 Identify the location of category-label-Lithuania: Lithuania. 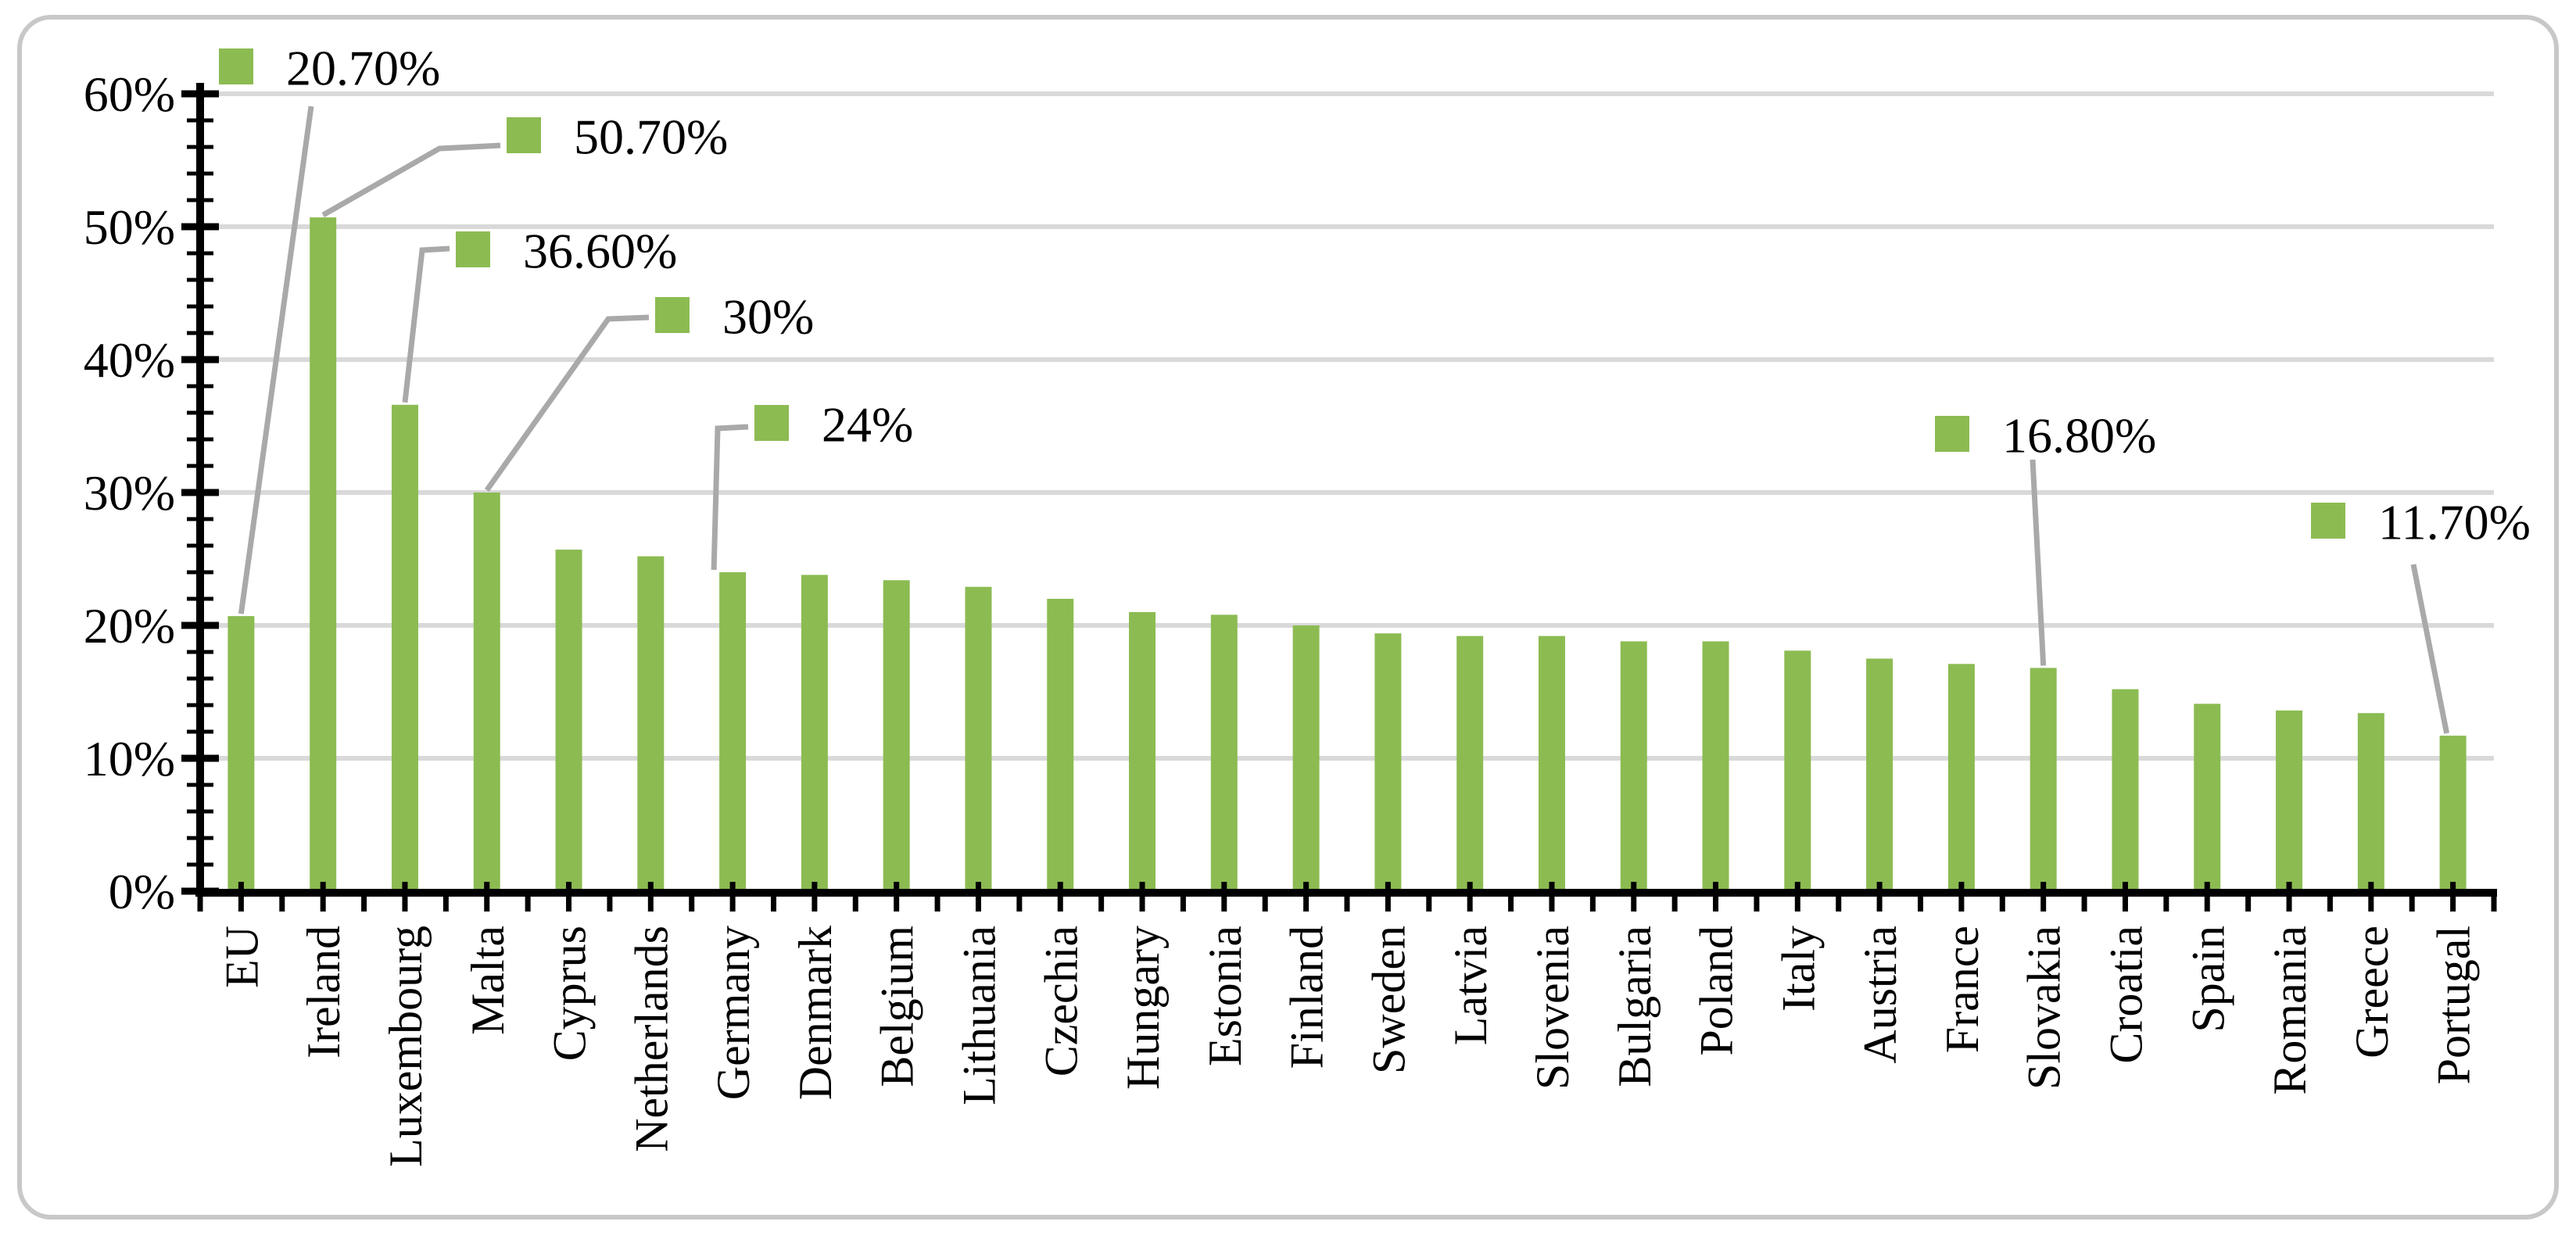
(979, 1015).